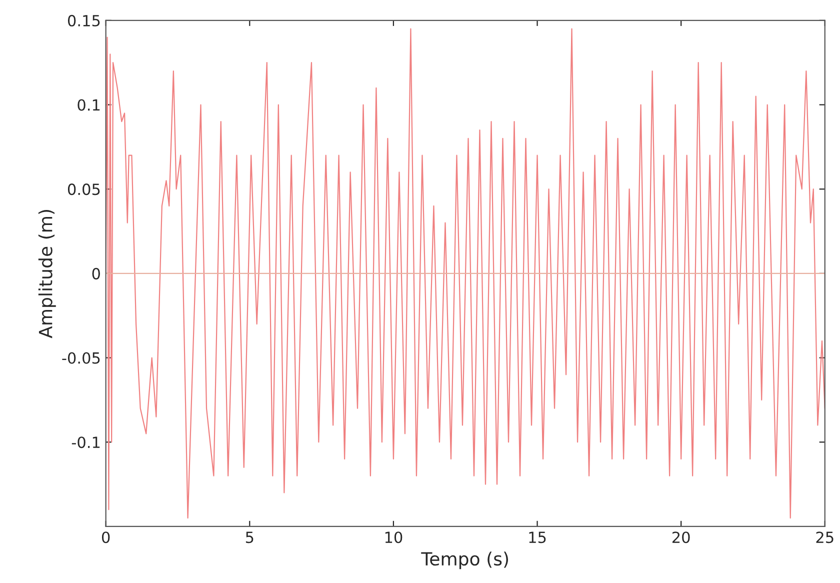 This screenshot has width=840, height=583. I want to click on x-axis-title: Tempo (s), so click(464, 561).